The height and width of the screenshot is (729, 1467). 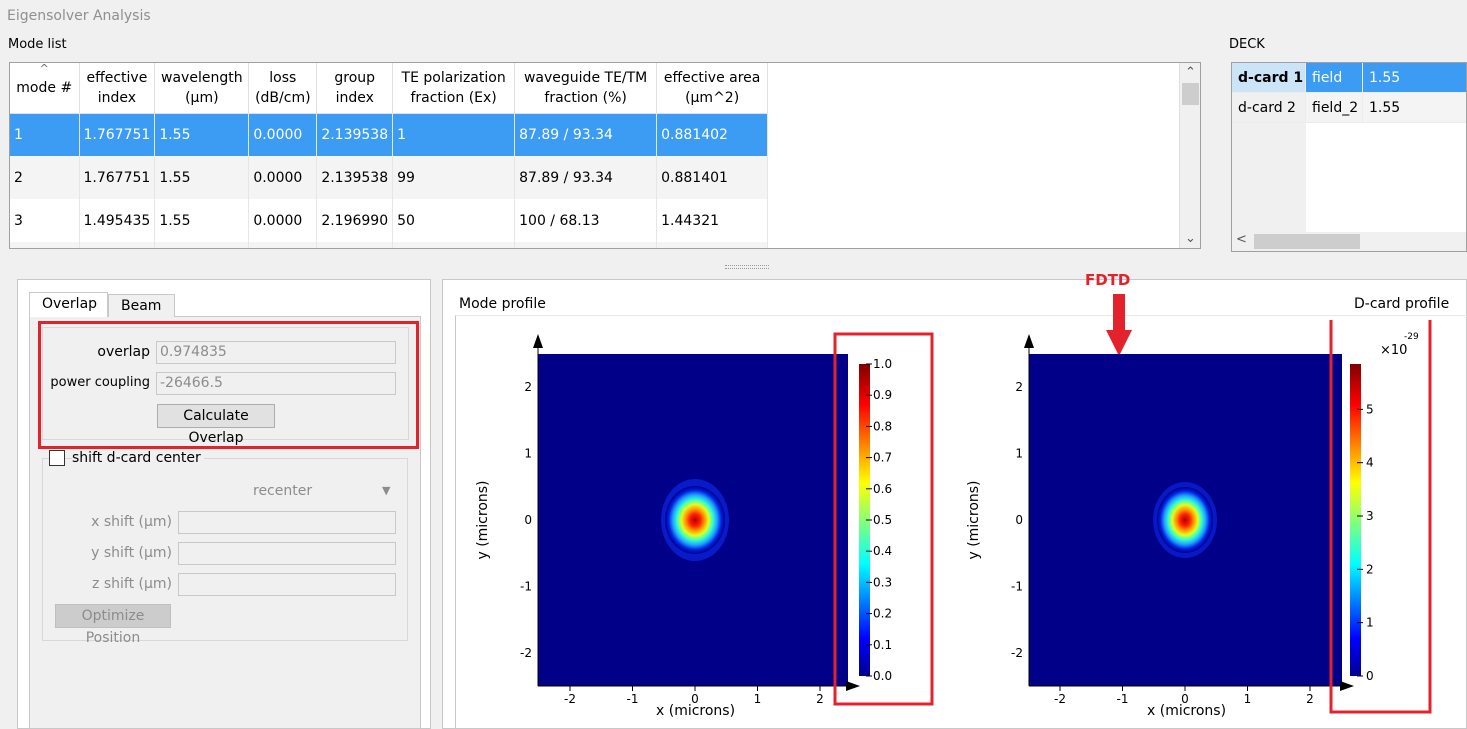 I want to click on shift-dcard-checkbox, so click(x=57, y=458).